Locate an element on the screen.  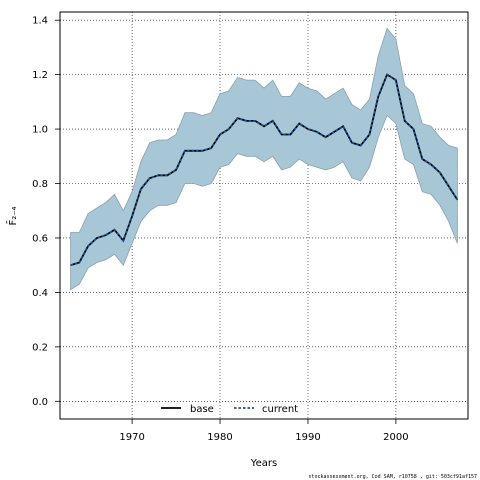
y-tick-label: 1.4 is located at coordinates (40, 21).